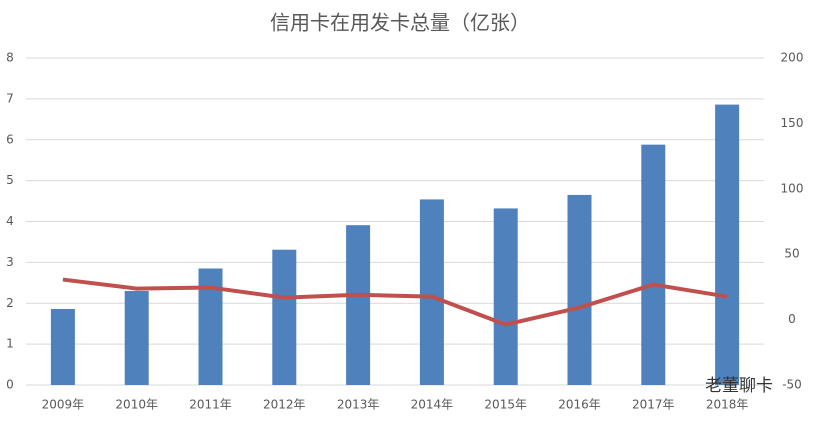 The height and width of the screenshot is (424, 813). What do you see at coordinates (395, 302) in the screenshot?
I see `line` at bounding box center [395, 302].